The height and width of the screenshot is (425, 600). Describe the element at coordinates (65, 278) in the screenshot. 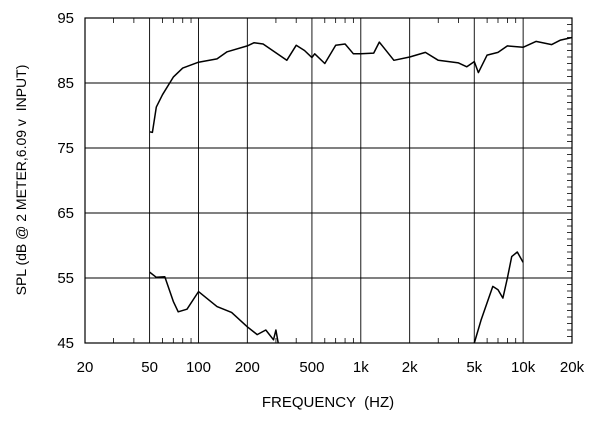

I see `y-tick-label: 55` at that location.